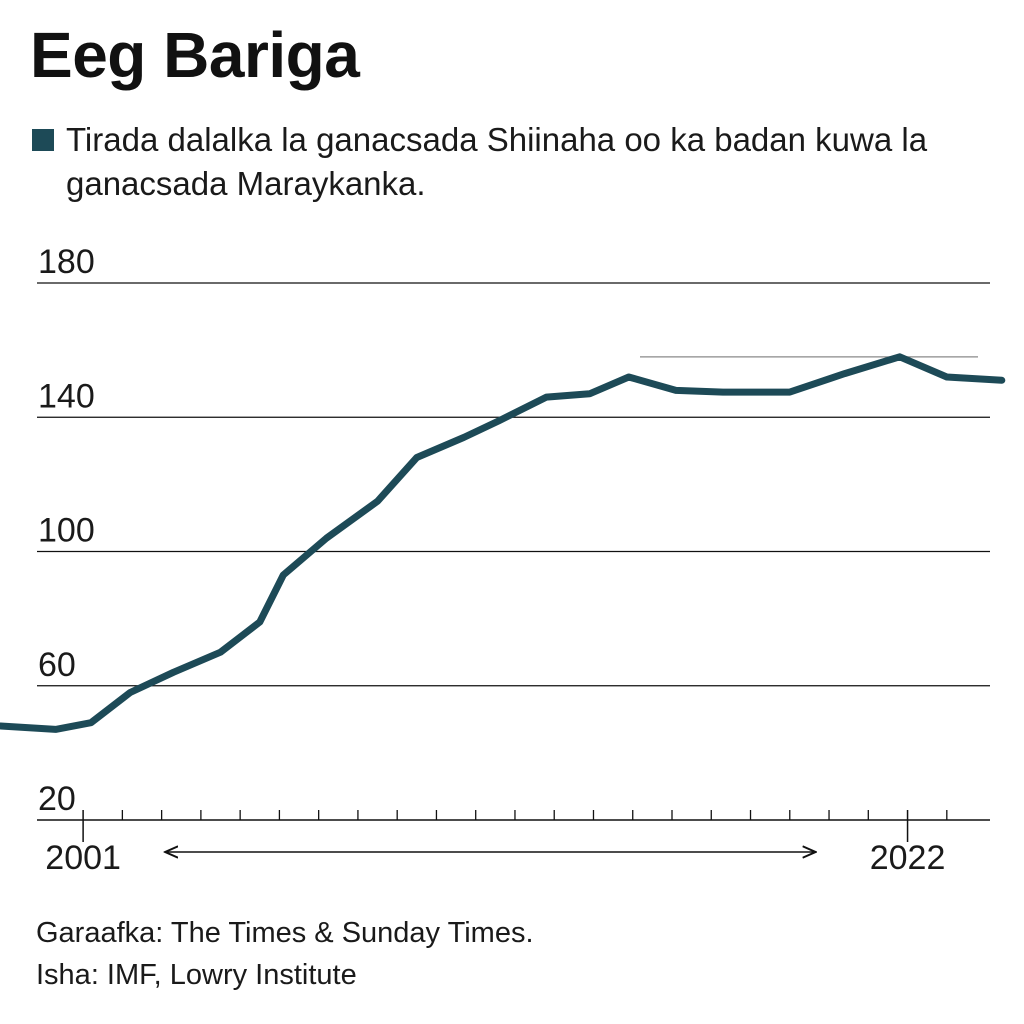 The height and width of the screenshot is (1024, 1024). What do you see at coordinates (66, 531) in the screenshot?
I see `y-tick-label-100: 100` at bounding box center [66, 531].